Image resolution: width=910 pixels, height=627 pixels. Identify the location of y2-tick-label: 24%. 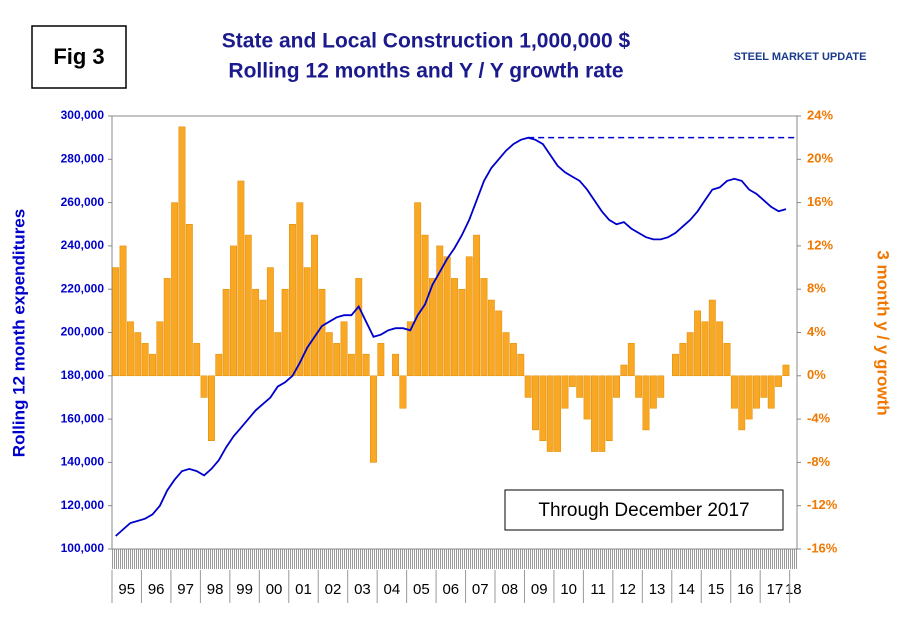
(820, 114).